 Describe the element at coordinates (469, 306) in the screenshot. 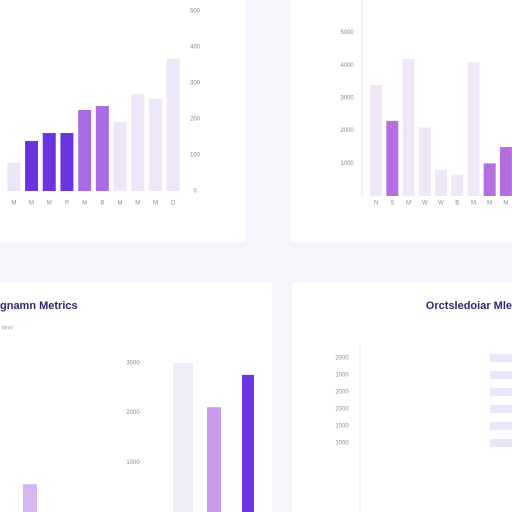

I see `panel-title: Orctsledoiar Mle` at that location.